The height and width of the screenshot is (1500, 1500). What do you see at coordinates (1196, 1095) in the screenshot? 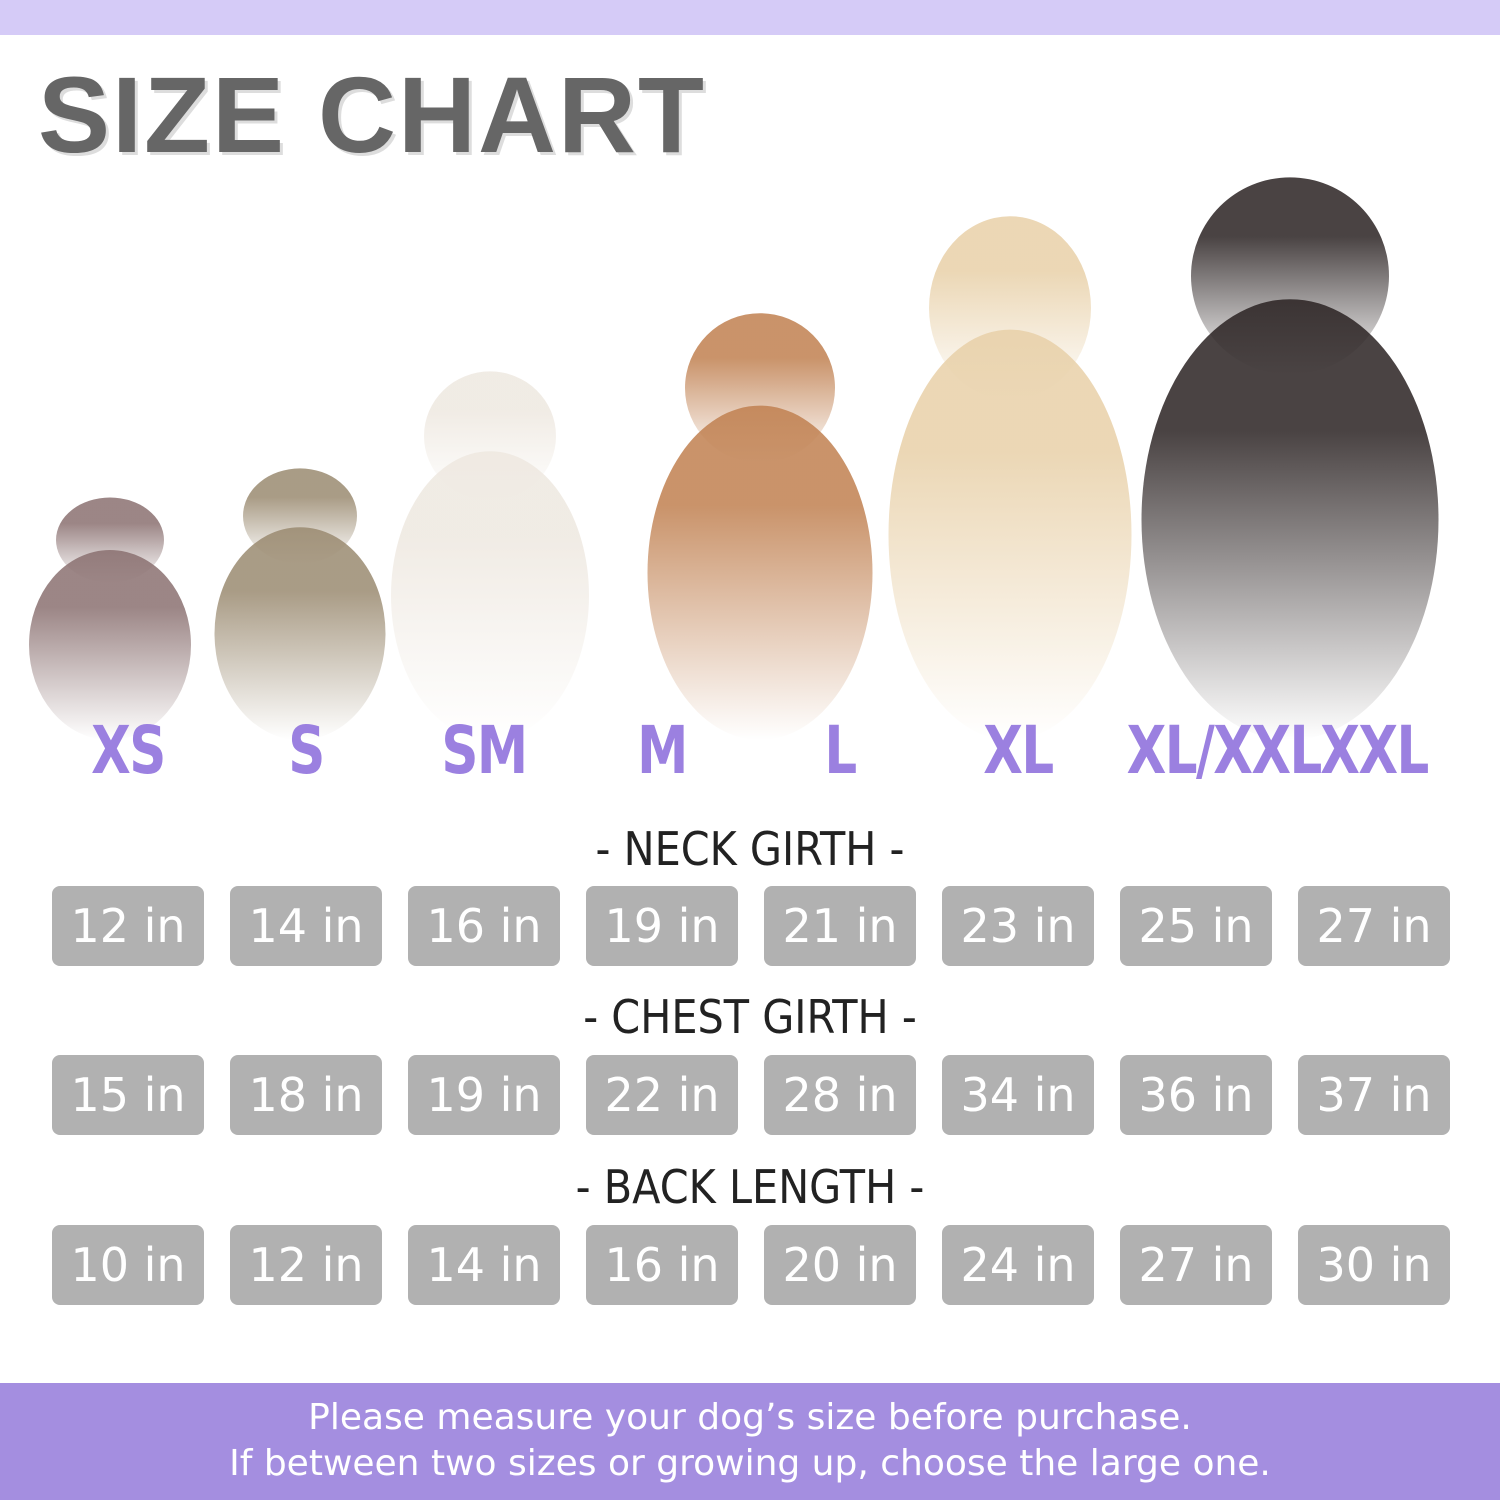
I see `measurement-value: 36 in` at bounding box center [1196, 1095].